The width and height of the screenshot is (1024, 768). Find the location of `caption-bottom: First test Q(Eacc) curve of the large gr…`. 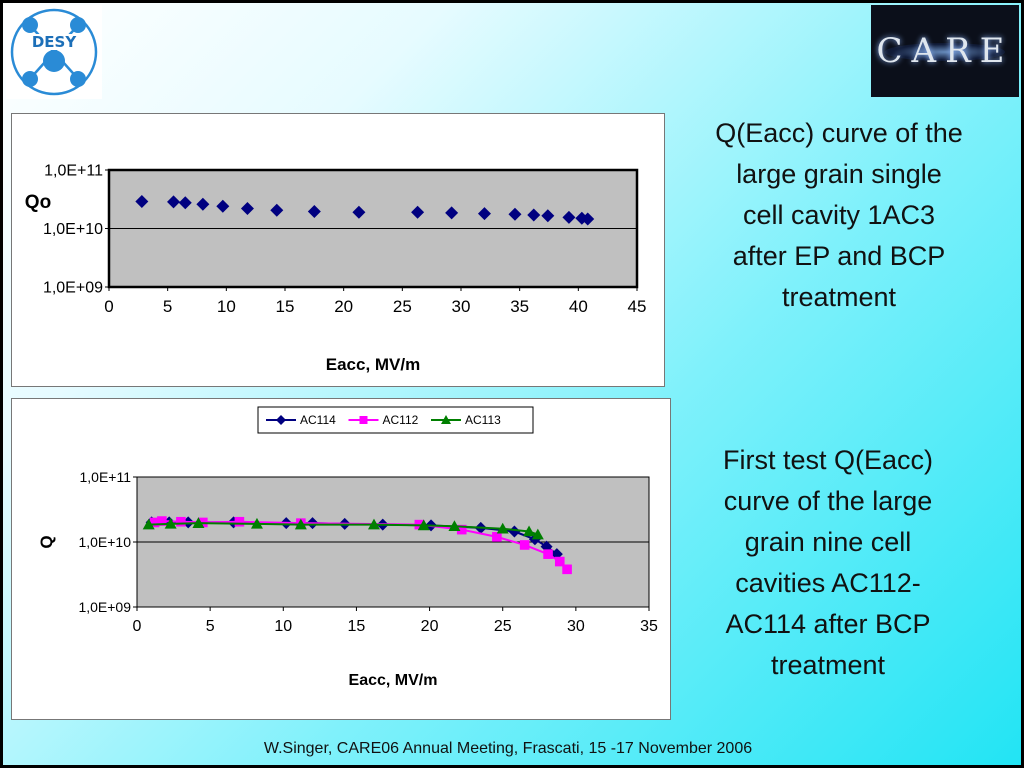

caption-bottom: First test Q(Eacc) curve of the large gr… is located at coordinates (828, 563).